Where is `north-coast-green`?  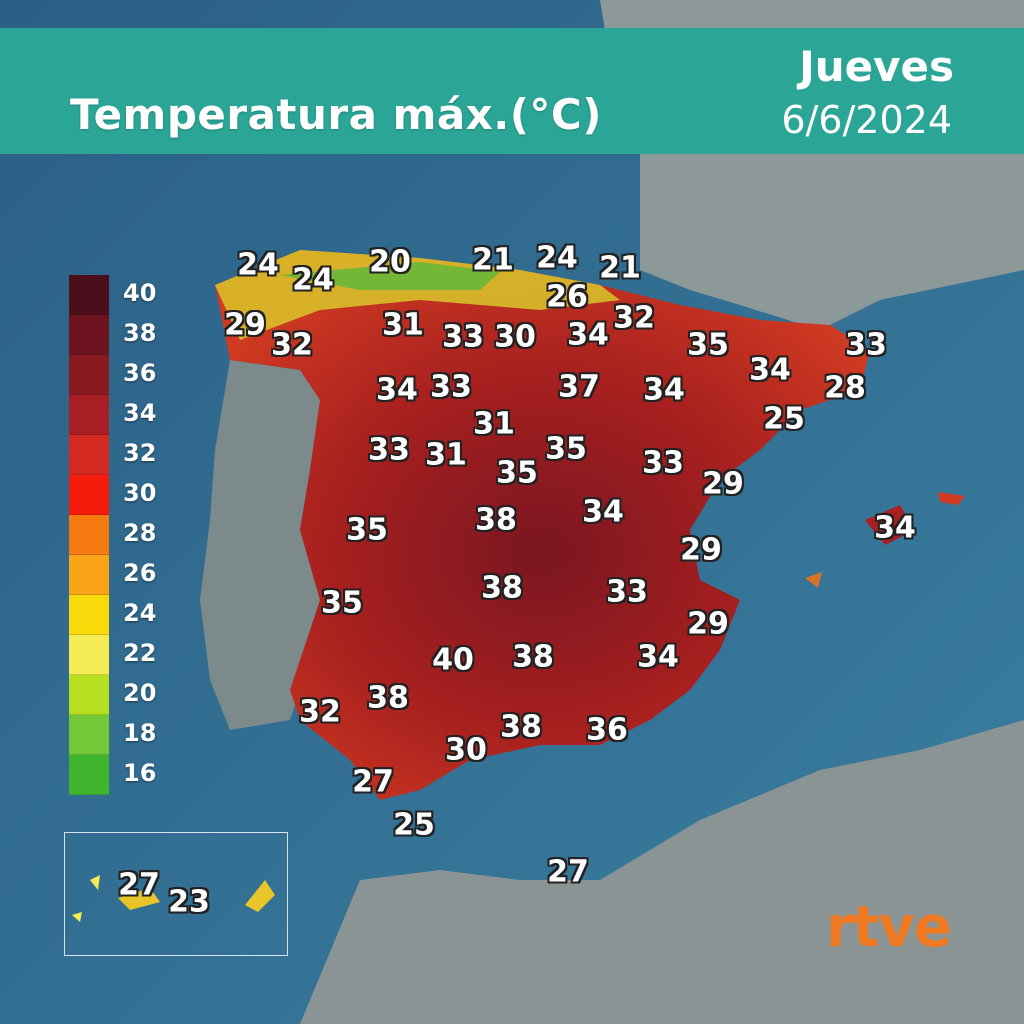
north-coast-green is located at coordinates (390, 276).